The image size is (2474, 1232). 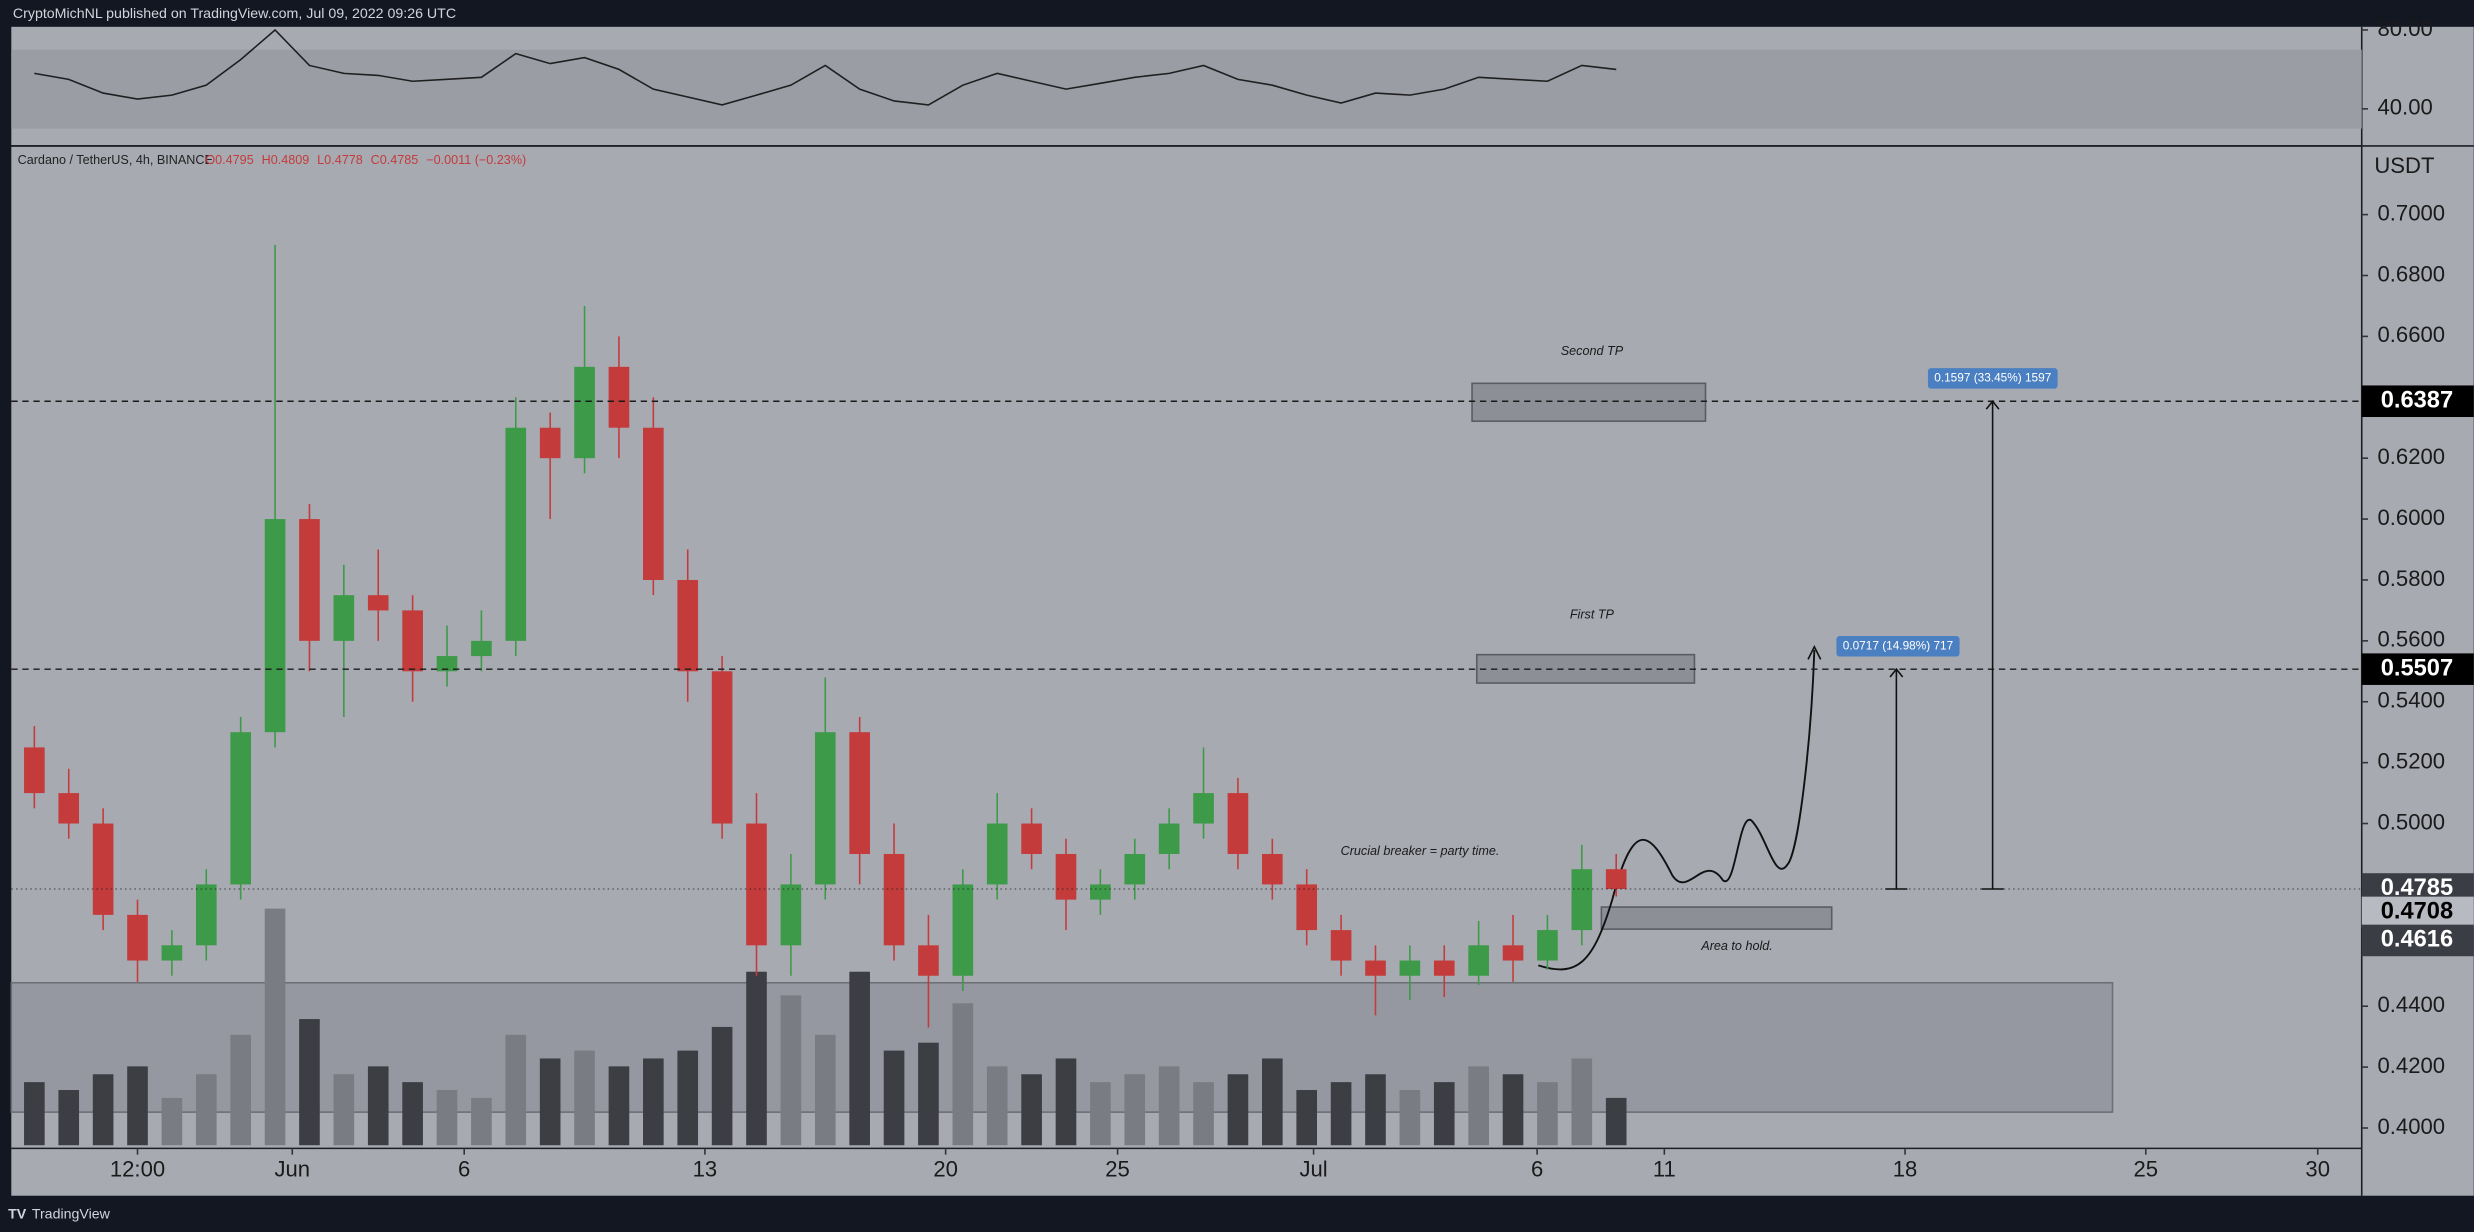 What do you see at coordinates (2412, 639) in the screenshot?
I see `y-tick-label: 0.5600` at bounding box center [2412, 639].